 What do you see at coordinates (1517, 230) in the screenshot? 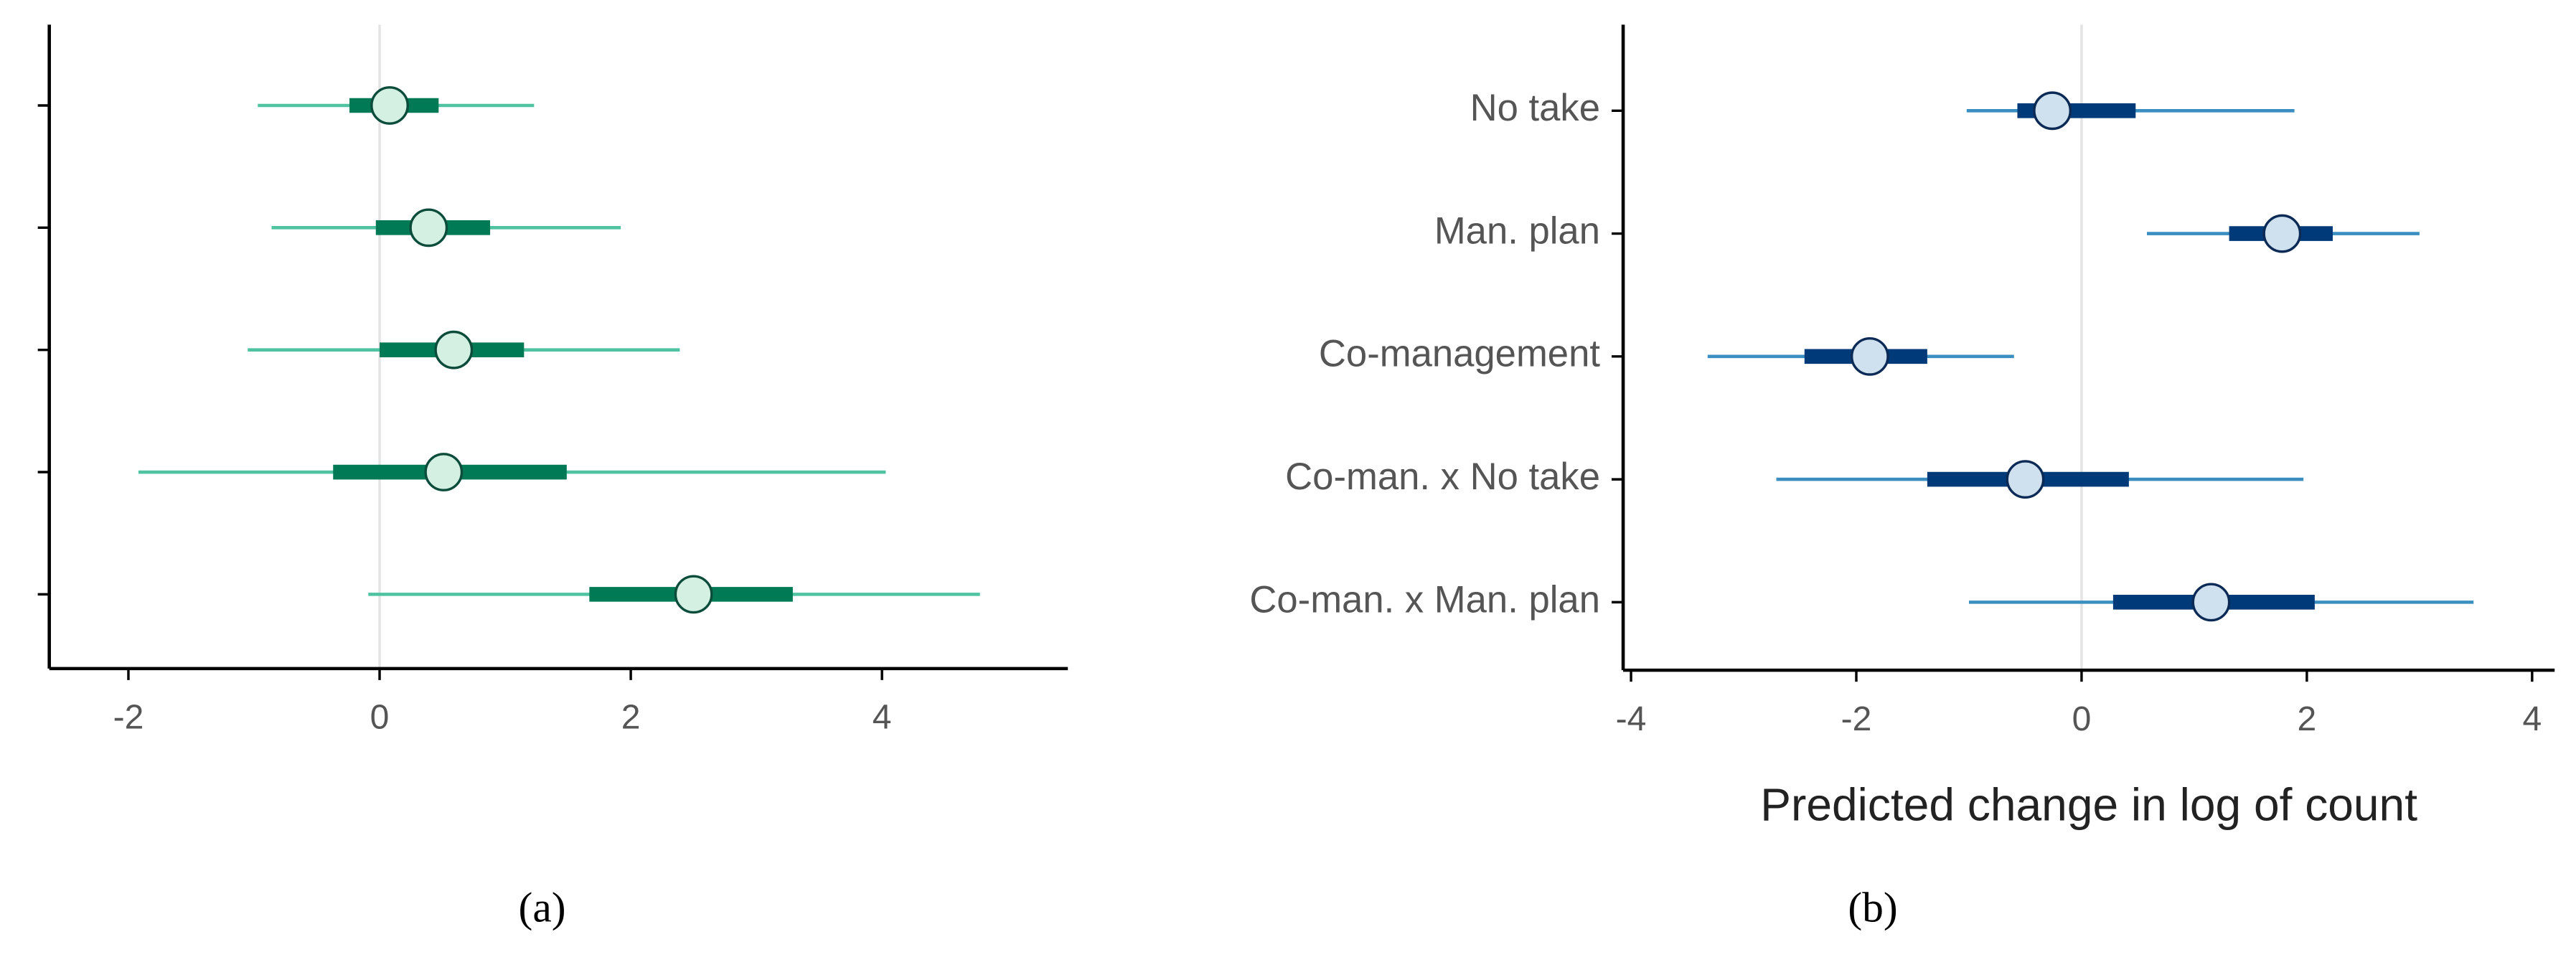
I see `category-label: Man. plan` at bounding box center [1517, 230].